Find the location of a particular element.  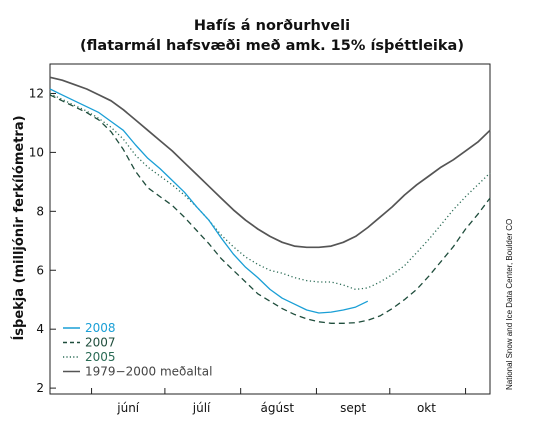

x-tick-label: okt is located at coordinates (426, 408).